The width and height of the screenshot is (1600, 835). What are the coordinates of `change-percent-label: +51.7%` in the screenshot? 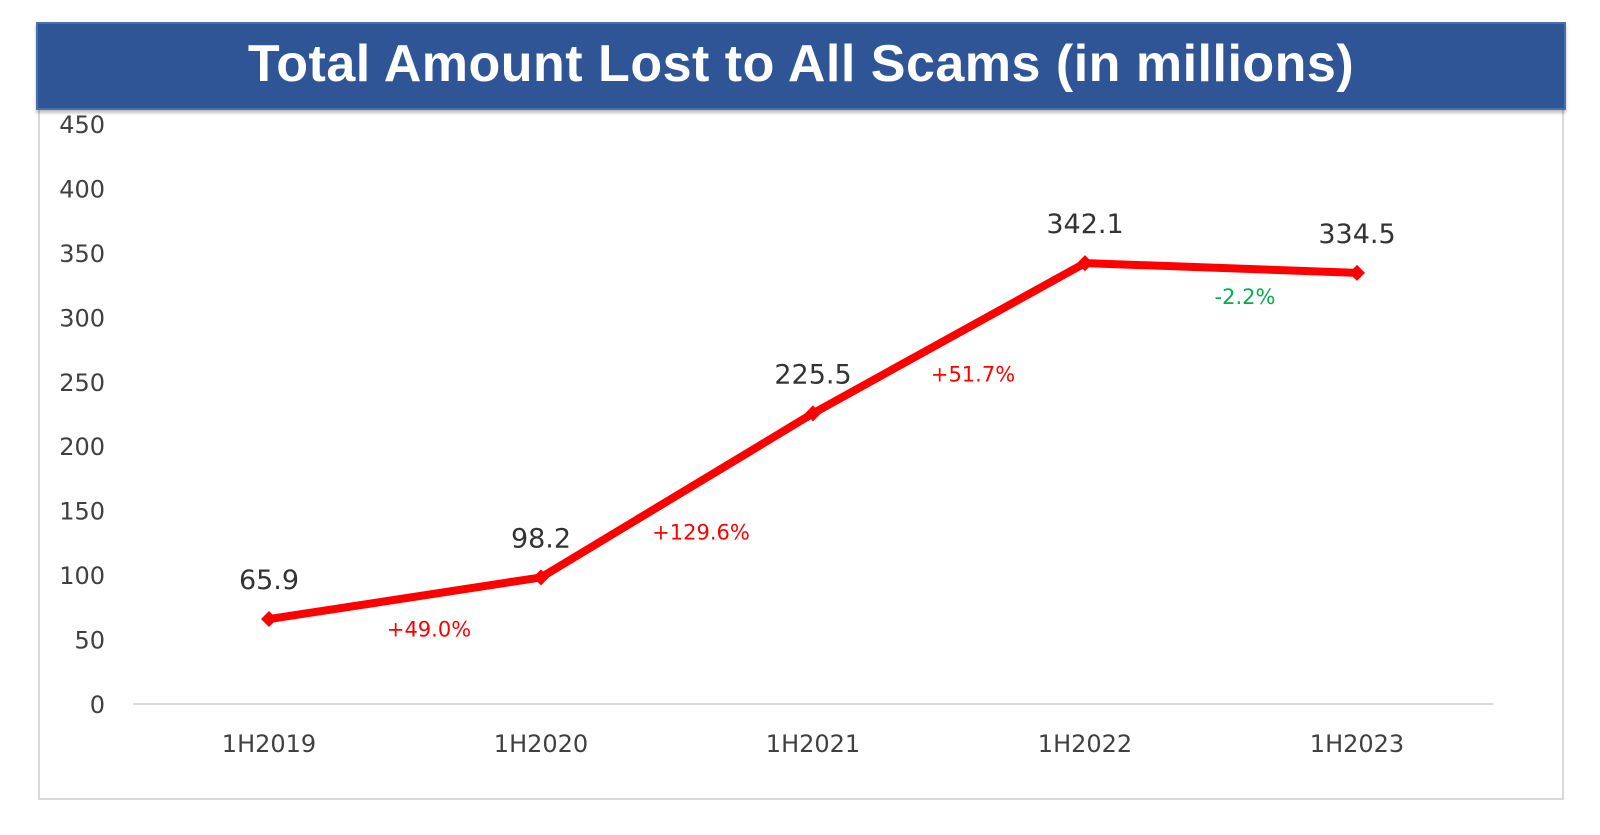 It's located at (973, 375).